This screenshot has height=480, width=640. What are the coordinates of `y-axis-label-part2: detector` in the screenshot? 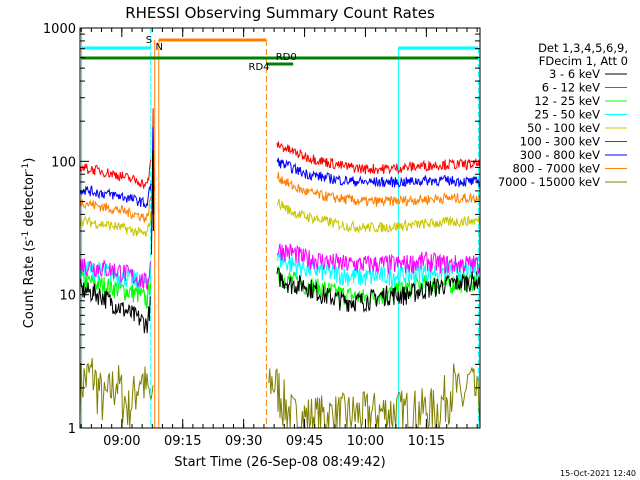 It's located at (29, 201).